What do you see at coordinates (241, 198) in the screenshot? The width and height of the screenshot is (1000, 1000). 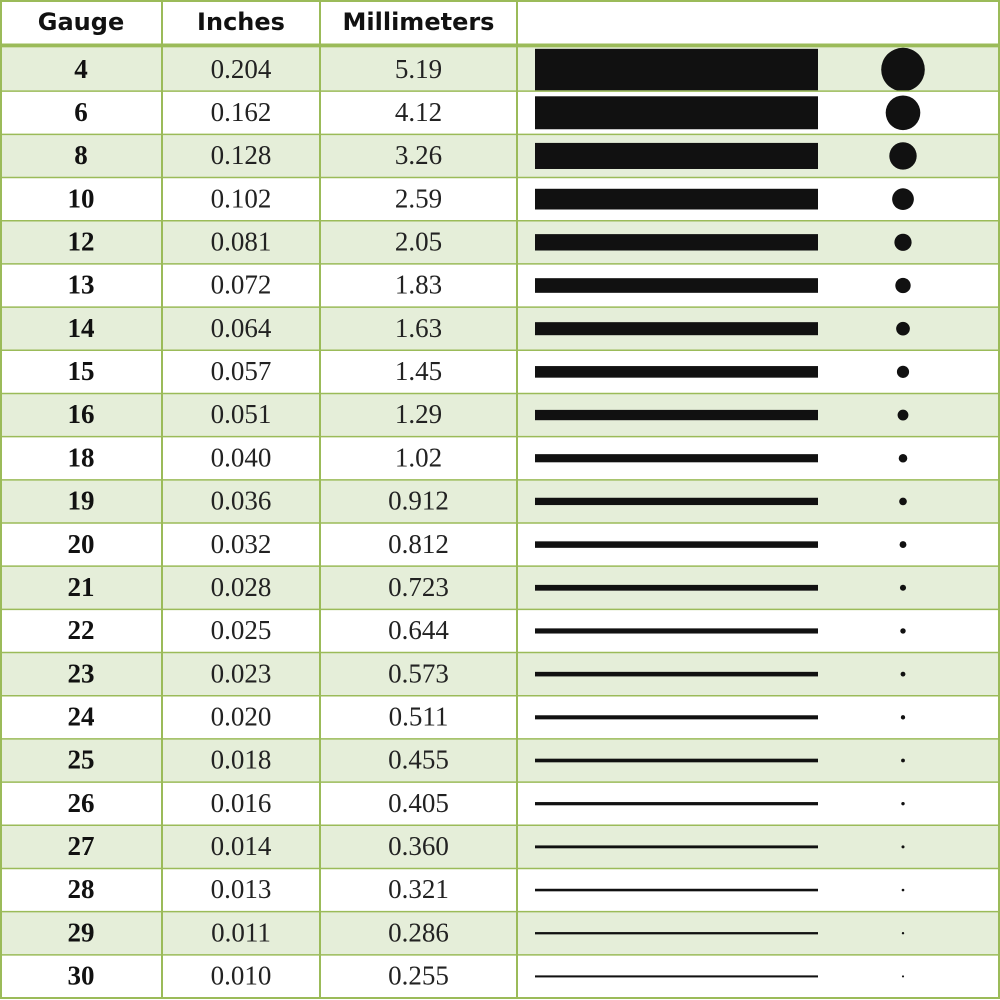 I see `value-cell: 0.102` at bounding box center [241, 198].